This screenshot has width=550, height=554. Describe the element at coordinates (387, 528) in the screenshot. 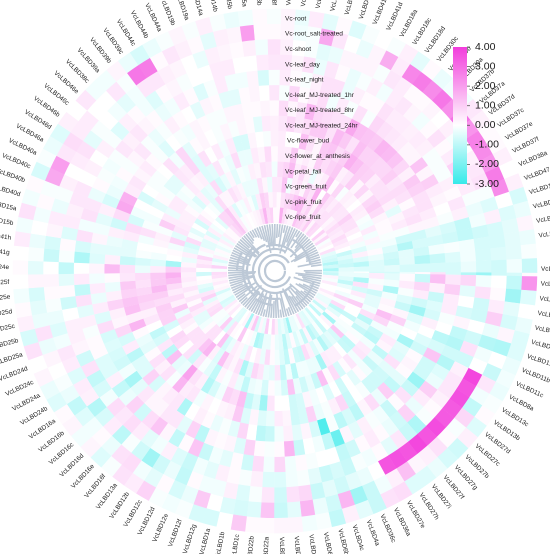

I see `gene-label: VcLBD36c` at that location.